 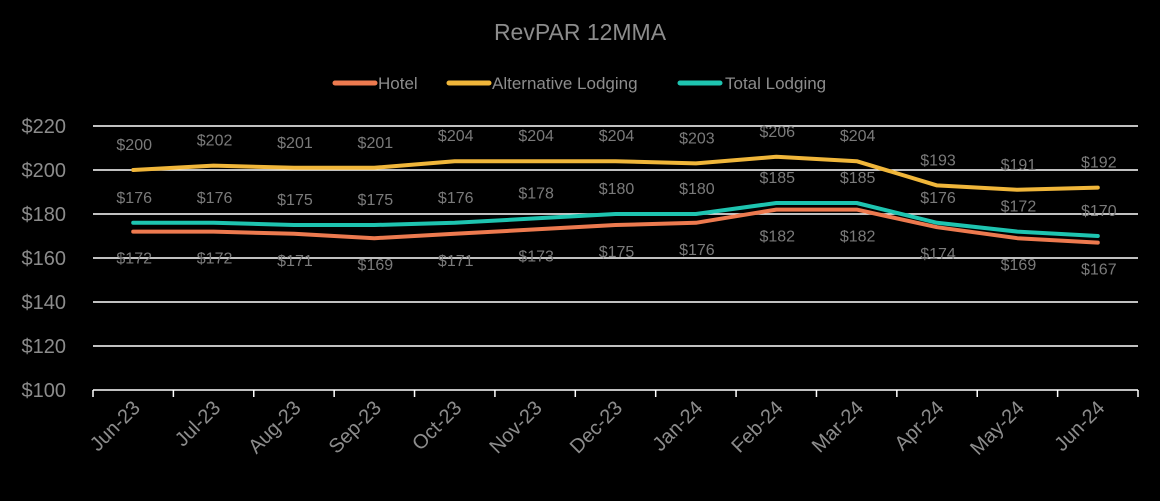 I want to click on data-label-hotel: $176, so click(x=697, y=250).